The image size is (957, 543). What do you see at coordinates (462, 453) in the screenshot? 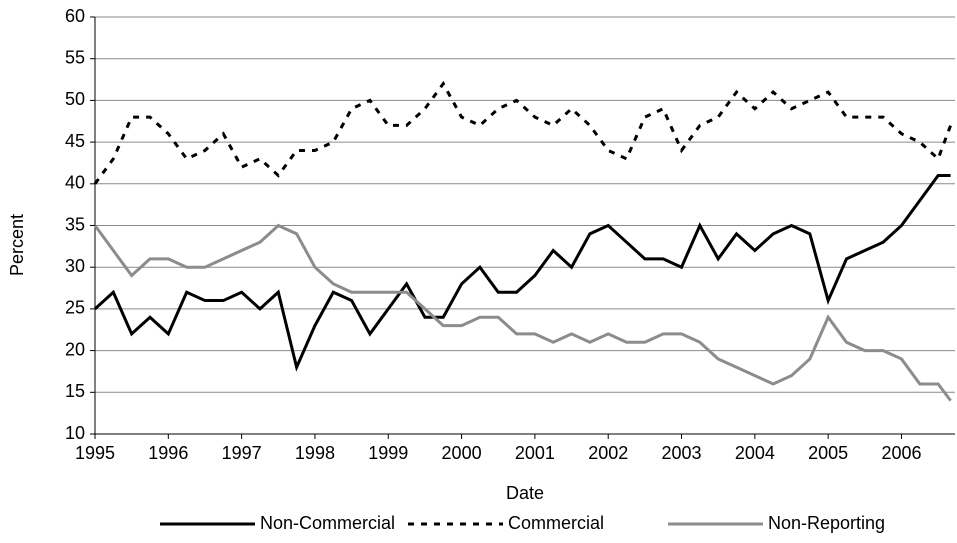
I see `x-tick-label: 2000` at bounding box center [462, 453].